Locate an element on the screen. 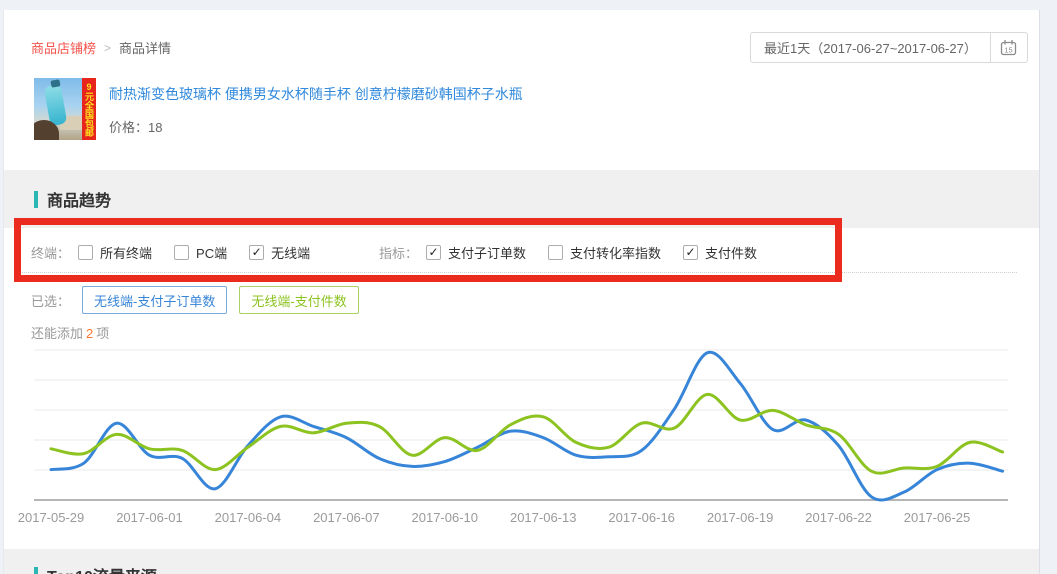 This screenshot has height=574, width=1057. metric-option-0: ✓ 支付子订单数 is located at coordinates (476, 252).